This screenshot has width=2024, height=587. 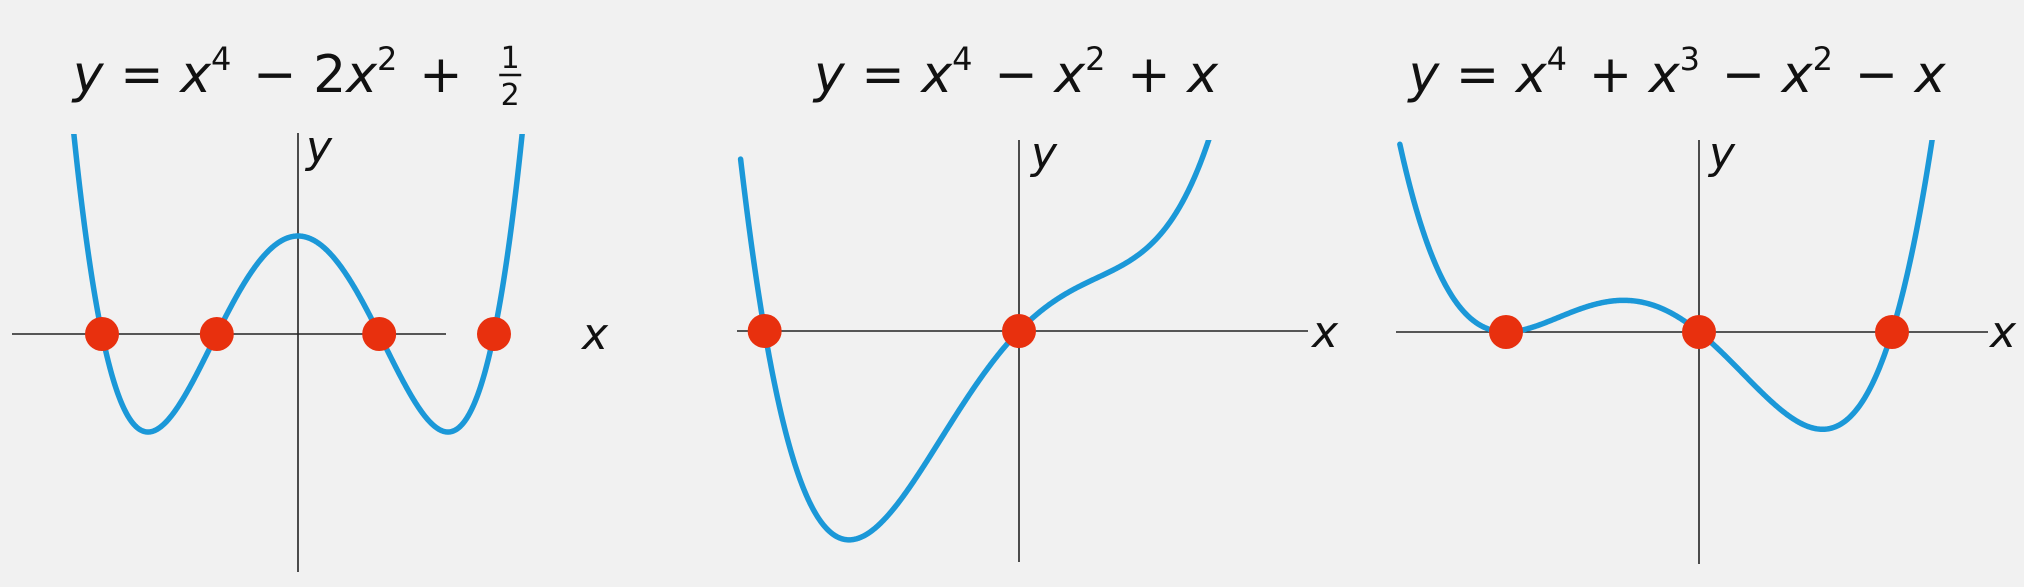 What do you see at coordinates (329, 75) in the screenshot?
I see `title-coefficient: 2` at bounding box center [329, 75].